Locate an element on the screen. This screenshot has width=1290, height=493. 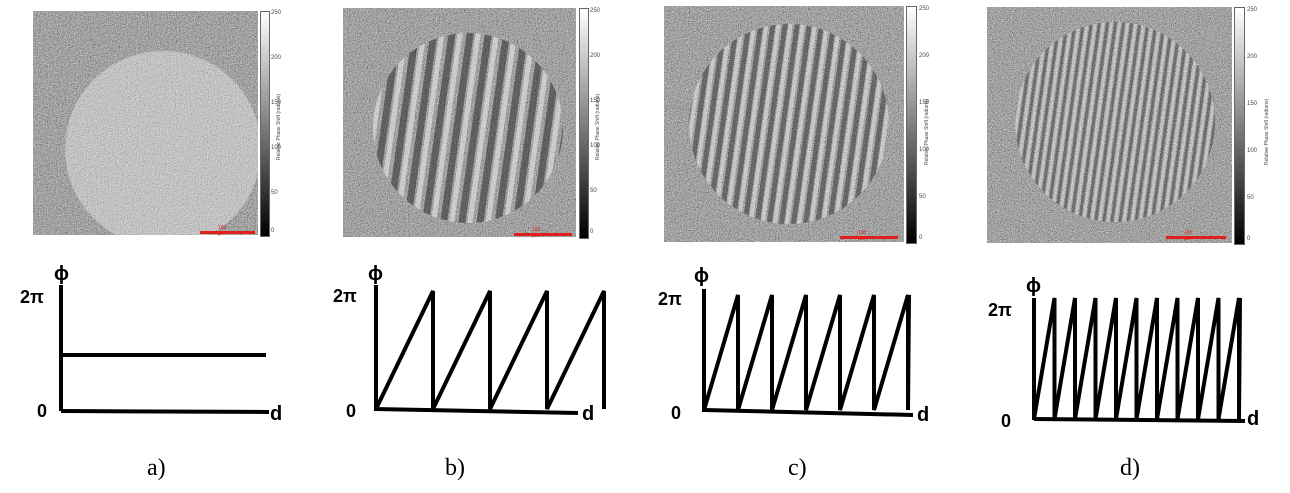
scale-bar-c is located at coordinates (869, 237).